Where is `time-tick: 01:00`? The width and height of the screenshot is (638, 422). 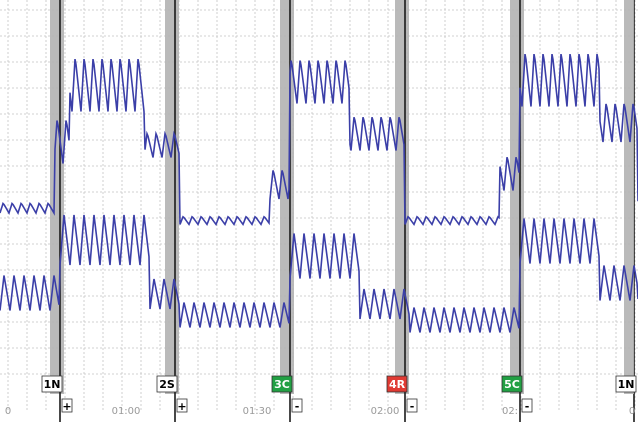
time-tick: 01:00 is located at coordinates (126, 411).